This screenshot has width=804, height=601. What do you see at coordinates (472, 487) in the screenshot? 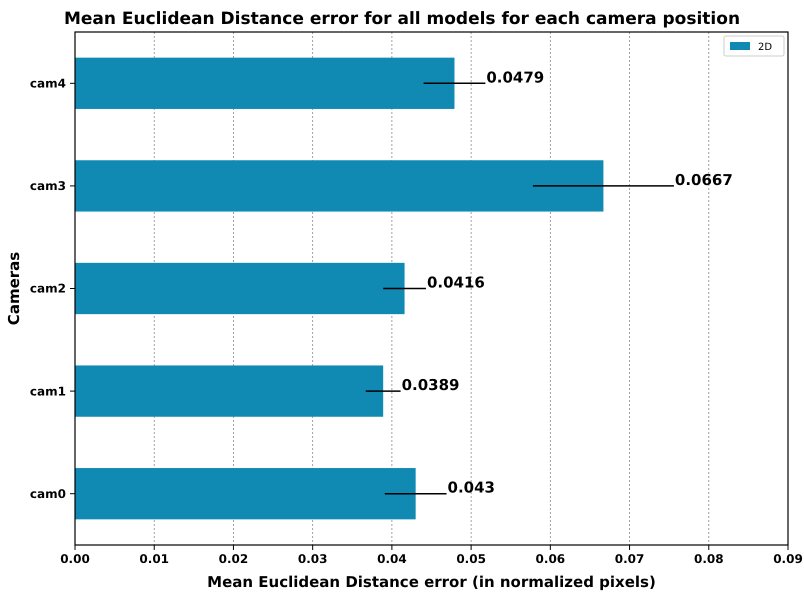
I see `data-label: 0.043` at bounding box center [472, 487].